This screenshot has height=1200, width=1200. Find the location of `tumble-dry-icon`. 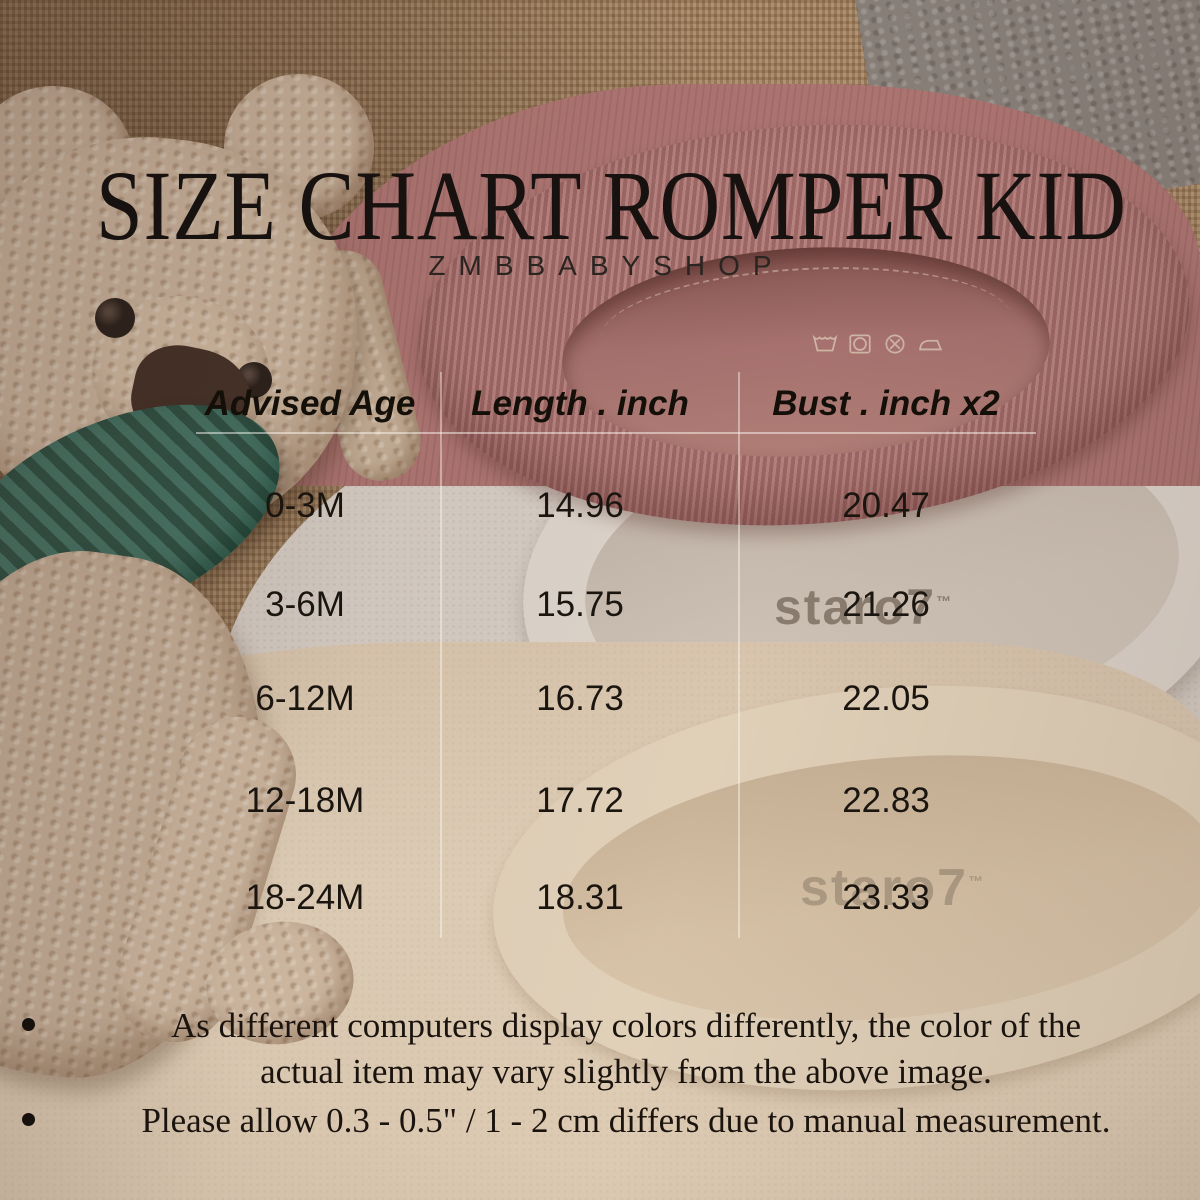

tumble-dry-icon is located at coordinates (860, 344).